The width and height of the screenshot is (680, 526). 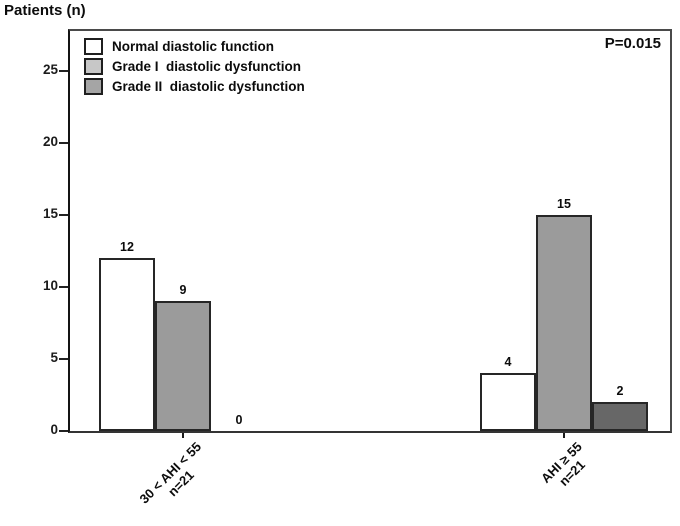 I want to click on bar-value-label-grade2-group2: 2, so click(x=620, y=391).